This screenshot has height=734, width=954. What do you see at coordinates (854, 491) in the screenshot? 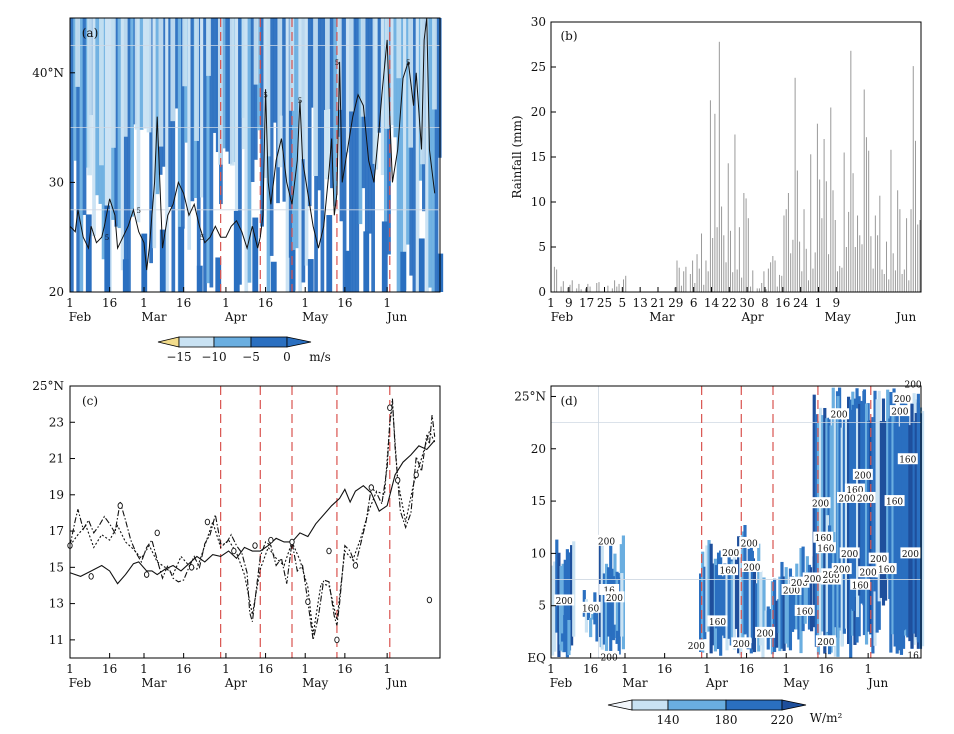
I see `contour-label: 160` at bounding box center [854, 491].